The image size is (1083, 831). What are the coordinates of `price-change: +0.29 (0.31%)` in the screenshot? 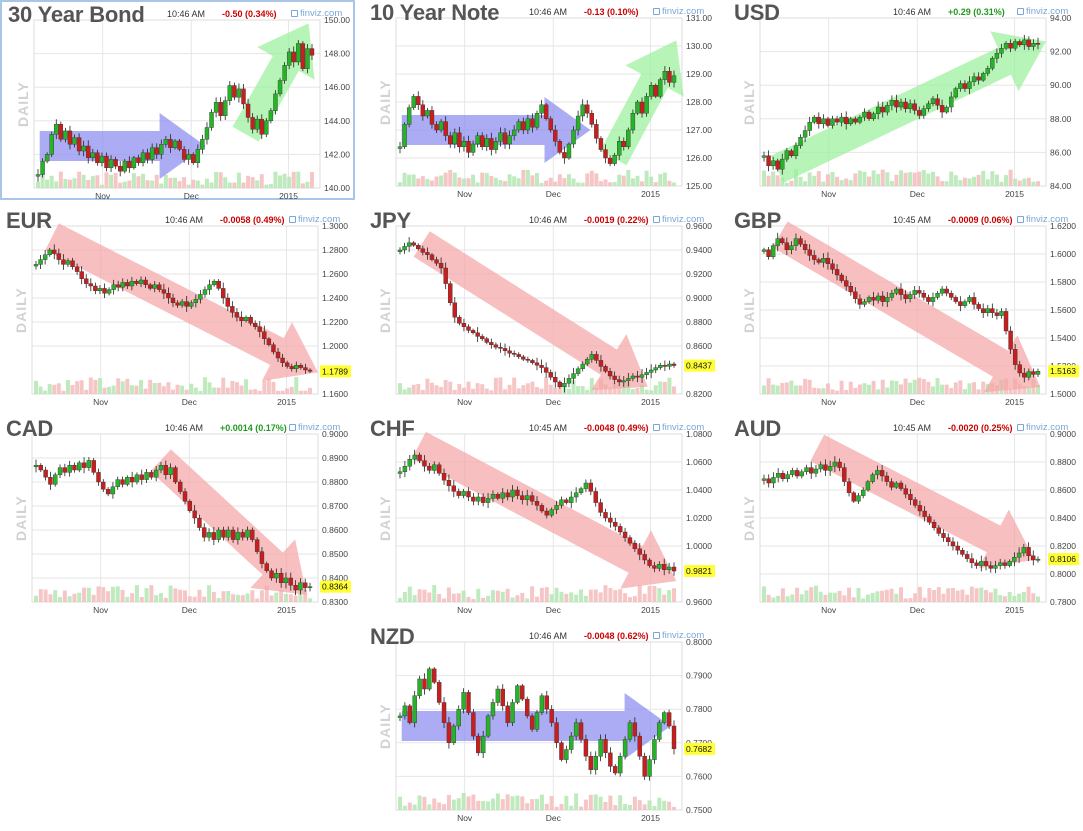 It's located at (976, 12).